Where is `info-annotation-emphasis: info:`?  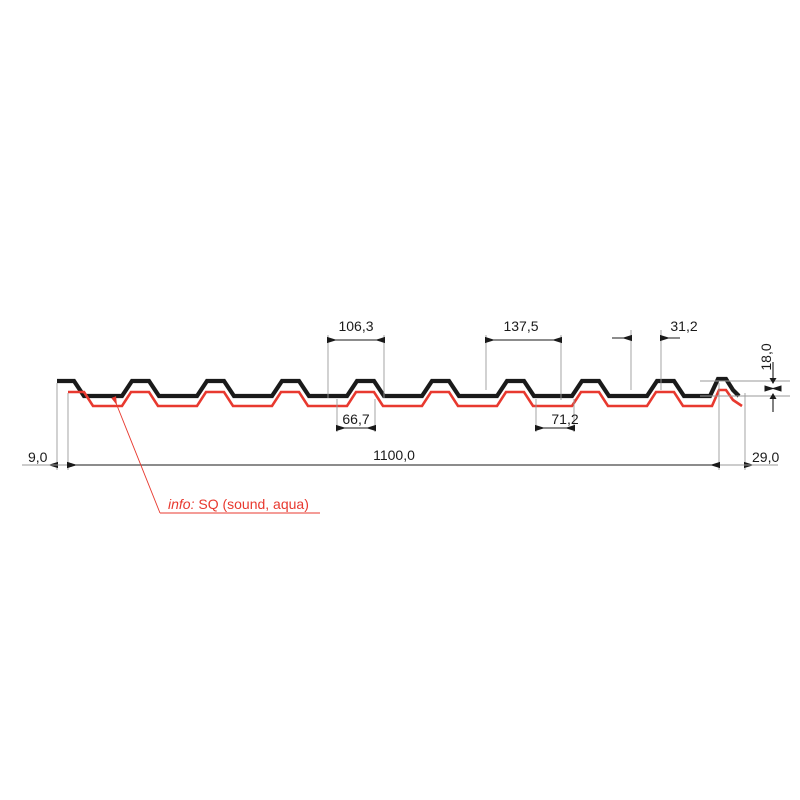 info-annotation-emphasis: info: is located at coordinates (181, 504).